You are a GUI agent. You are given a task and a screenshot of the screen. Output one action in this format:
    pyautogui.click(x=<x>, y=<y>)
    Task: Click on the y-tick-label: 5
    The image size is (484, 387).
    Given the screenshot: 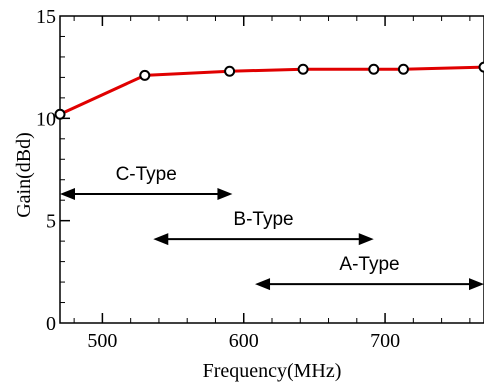 What is the action you would take?
    pyautogui.click(x=51, y=222)
    